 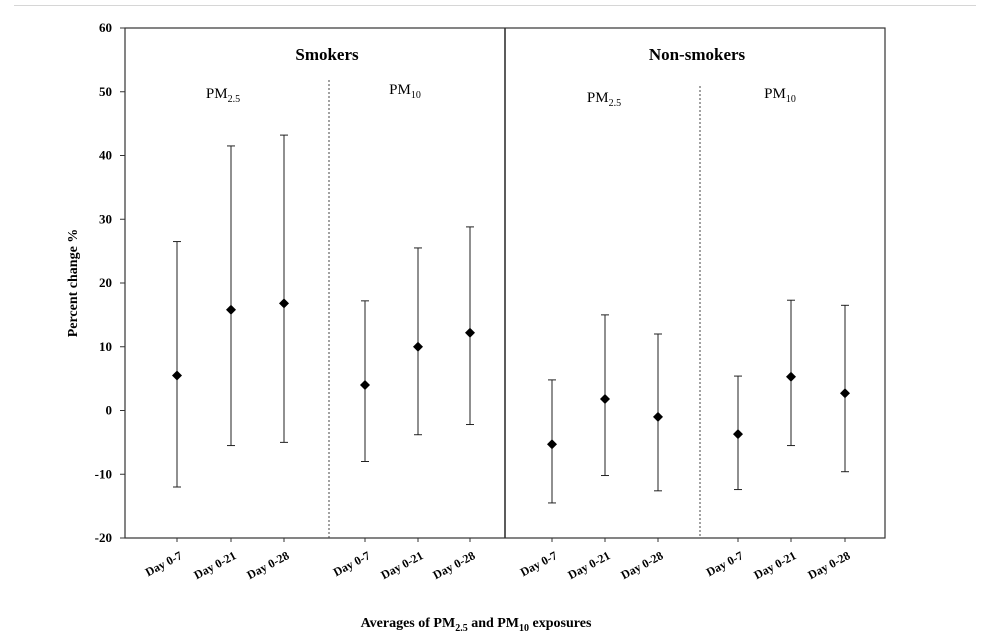 I want to click on y-tick-label: 30, so click(x=105, y=218).